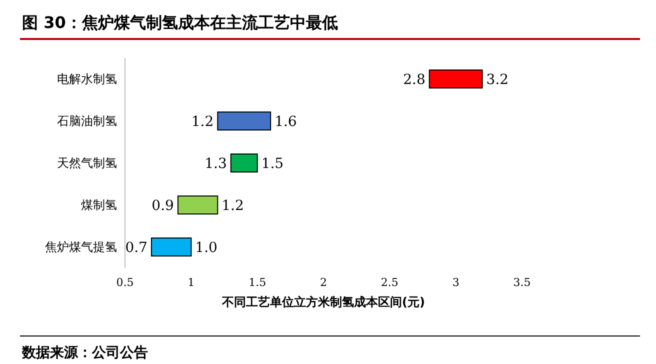  What do you see at coordinates (414, 80) in the screenshot?
I see `annotation: 2.8` at bounding box center [414, 80].